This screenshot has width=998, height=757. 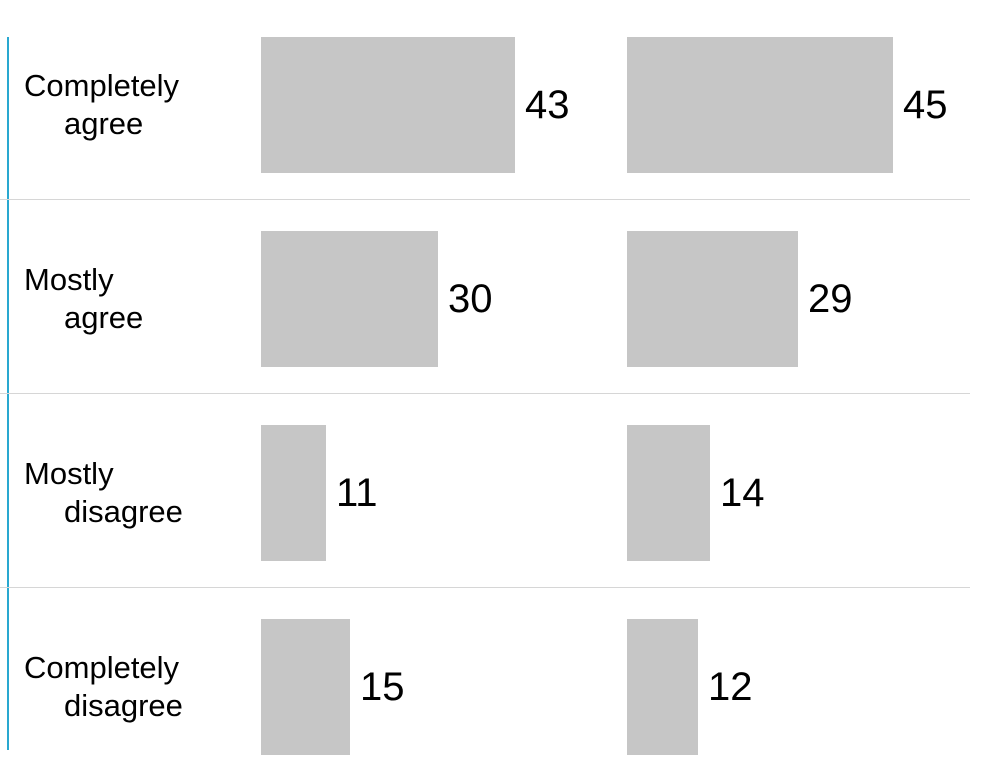 What do you see at coordinates (119, 493) in the screenshot?
I see `category-label: Mostly disagree` at bounding box center [119, 493].